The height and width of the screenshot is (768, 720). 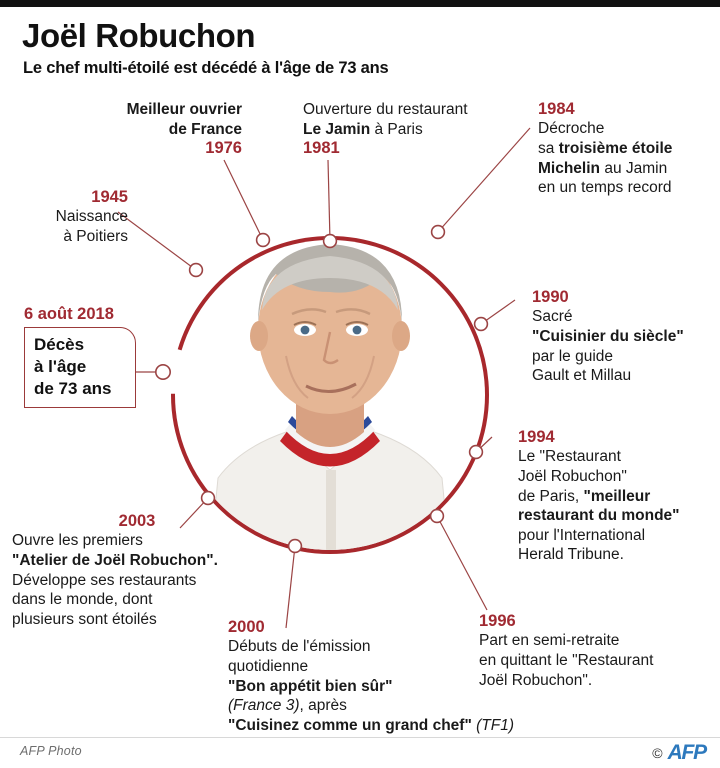 What do you see at coordinates (91, 217) in the screenshot?
I see `text-run: Naissance` at bounding box center [91, 217].